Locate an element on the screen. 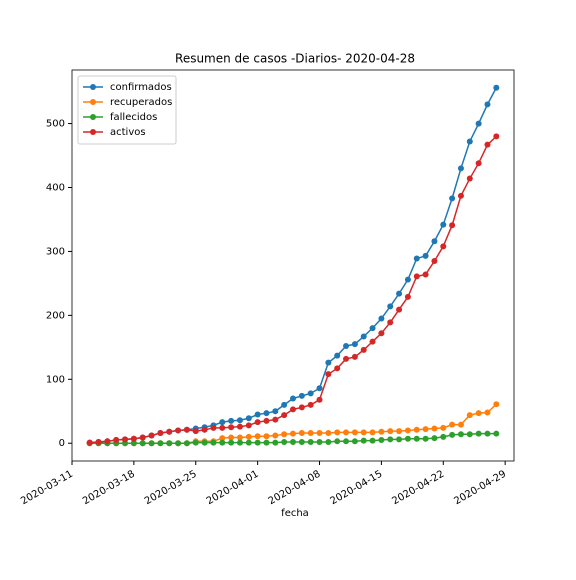  y-tick-label: 200 is located at coordinates (55, 315).